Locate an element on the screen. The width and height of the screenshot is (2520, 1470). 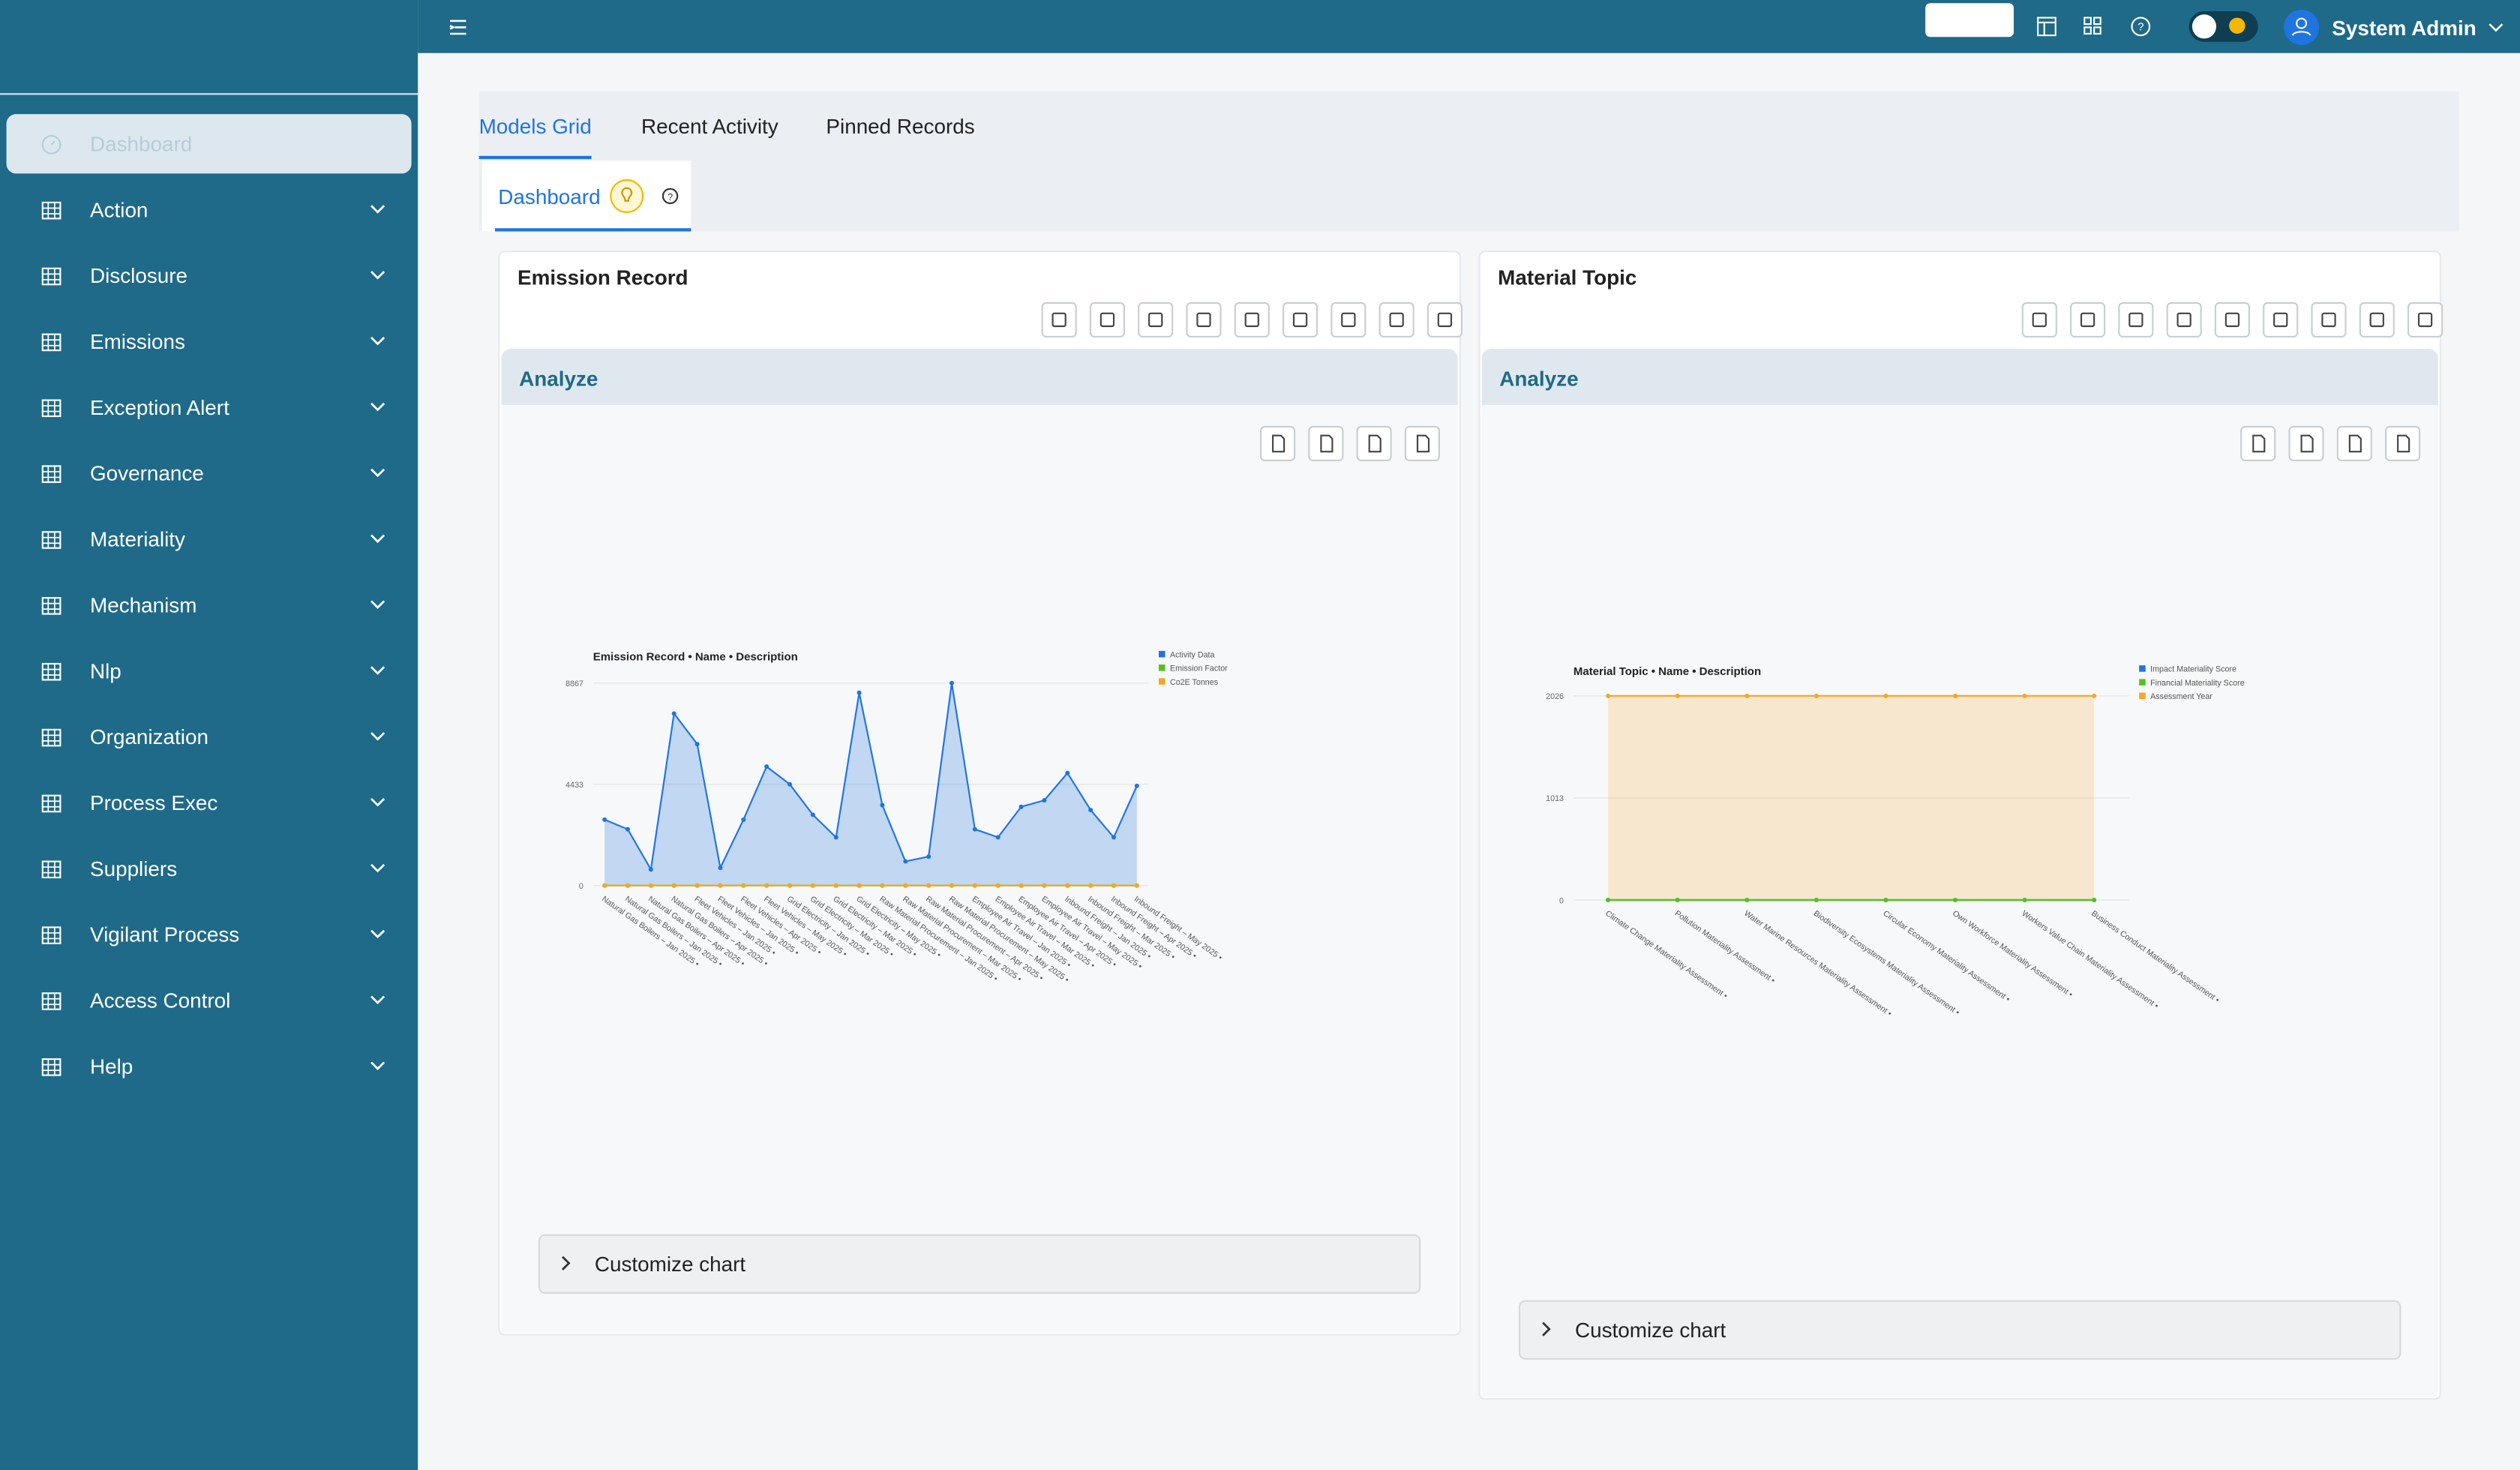
nav-item: Vigilant Process is located at coordinates (209, 934).